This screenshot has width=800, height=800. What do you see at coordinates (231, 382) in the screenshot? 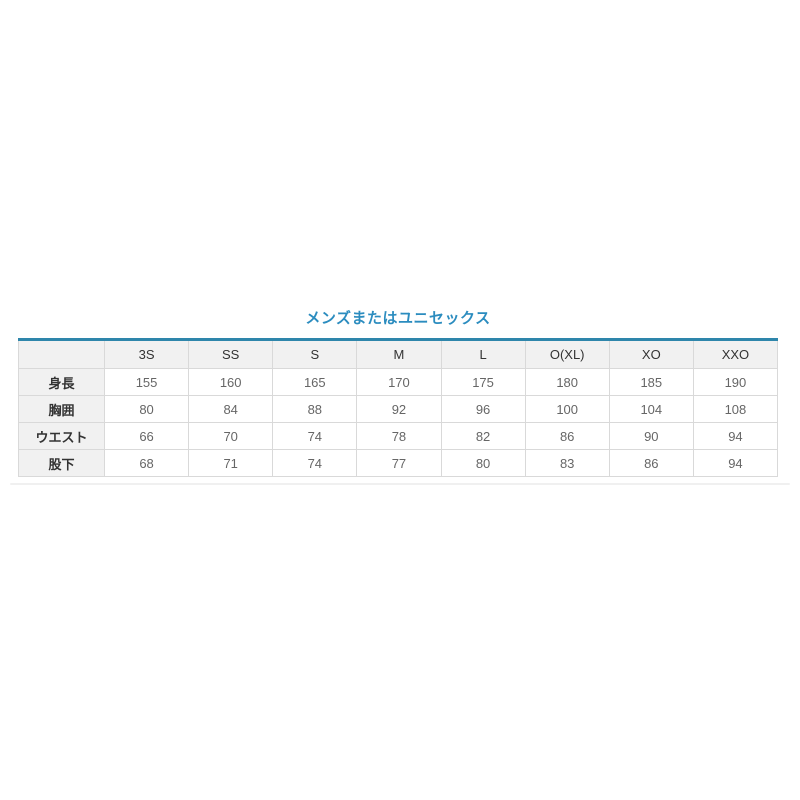
I see `size-value-cell: 160` at bounding box center [231, 382].